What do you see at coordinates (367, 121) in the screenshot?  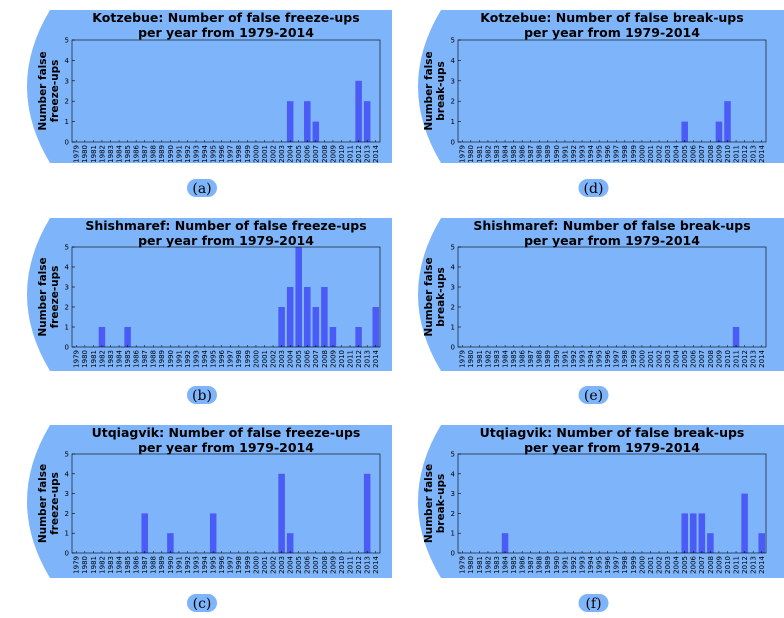 I see `bar-1979-2013` at bounding box center [367, 121].